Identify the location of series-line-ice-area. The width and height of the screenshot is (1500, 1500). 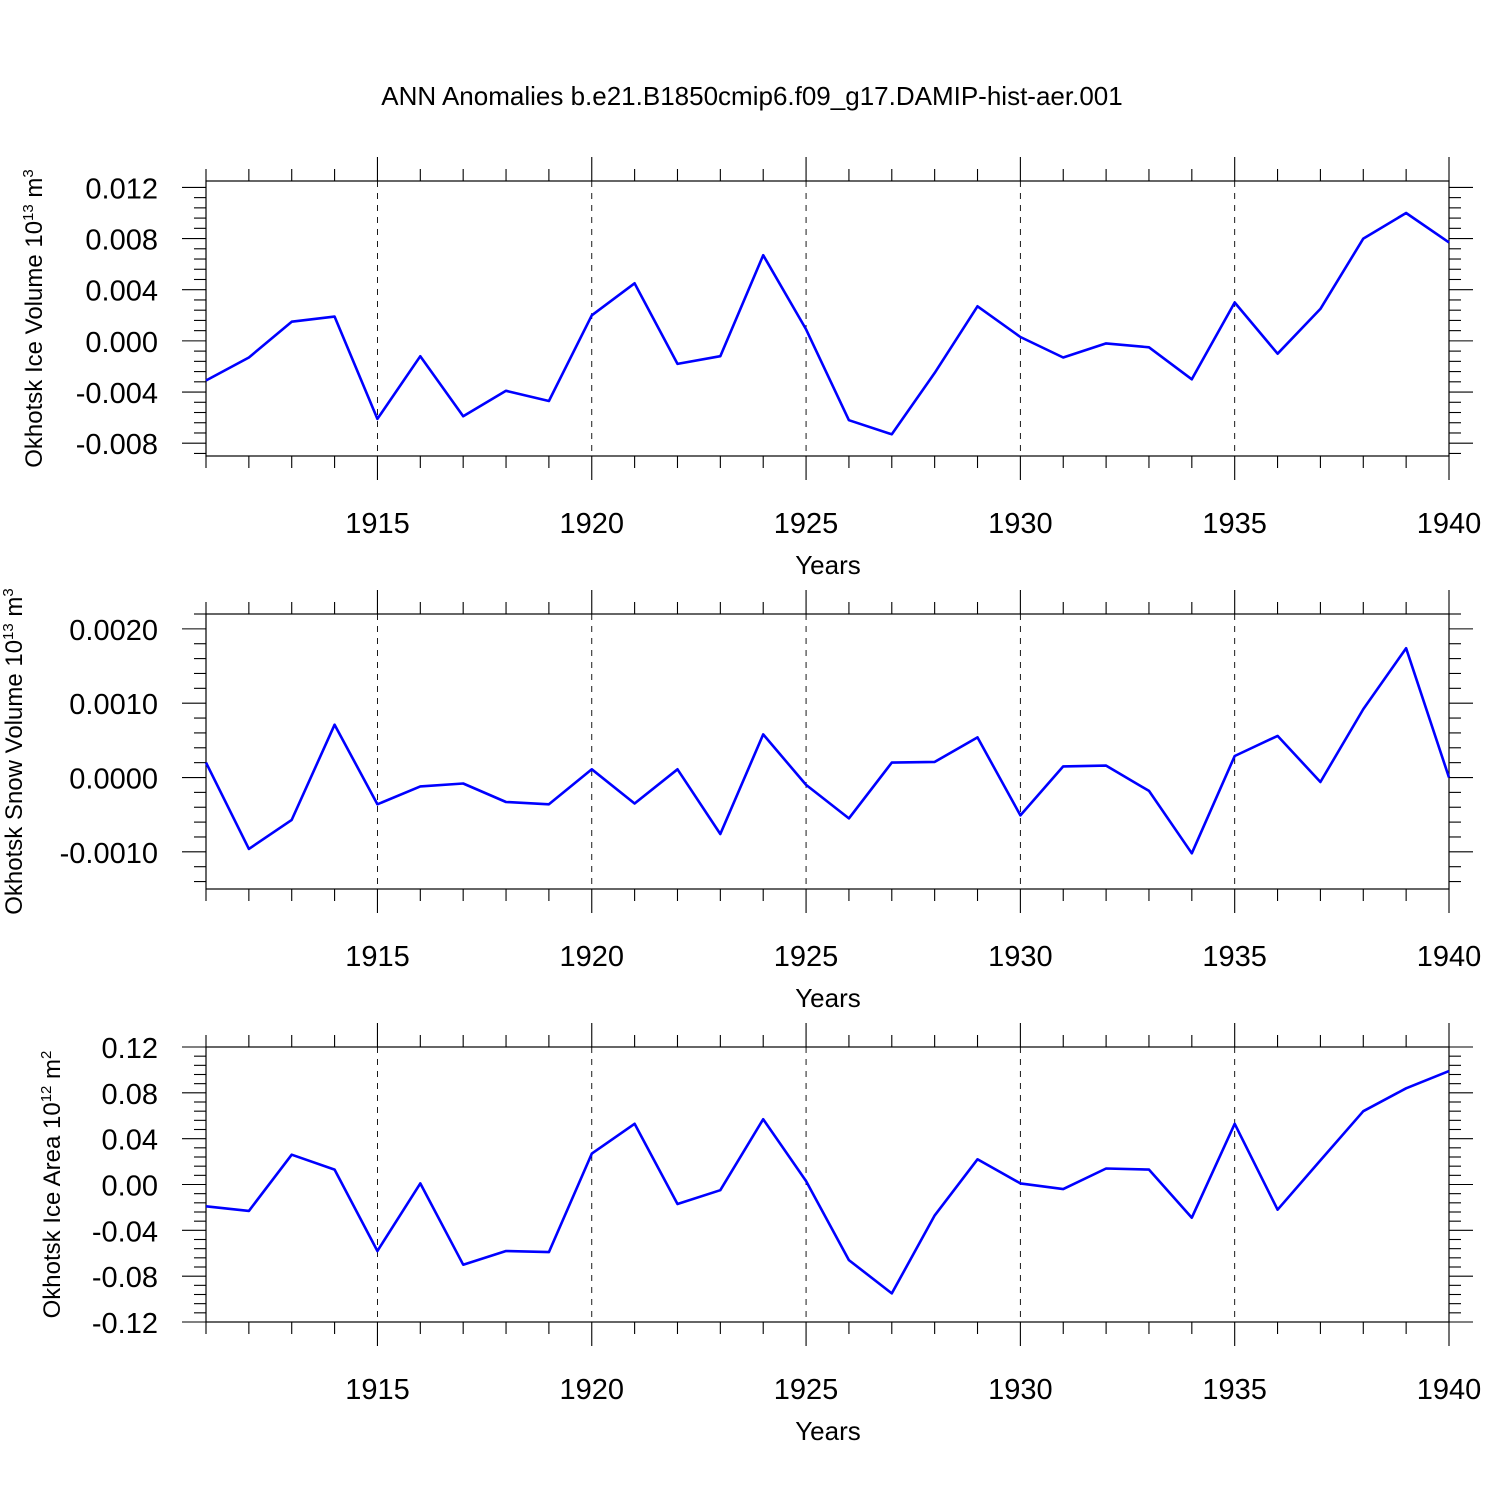
(827, 1182).